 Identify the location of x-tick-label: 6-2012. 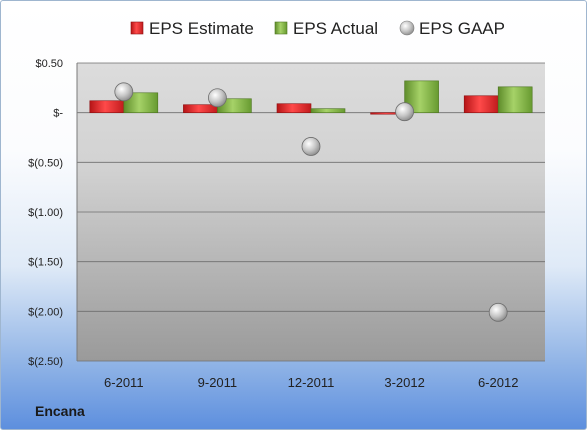
(498, 382).